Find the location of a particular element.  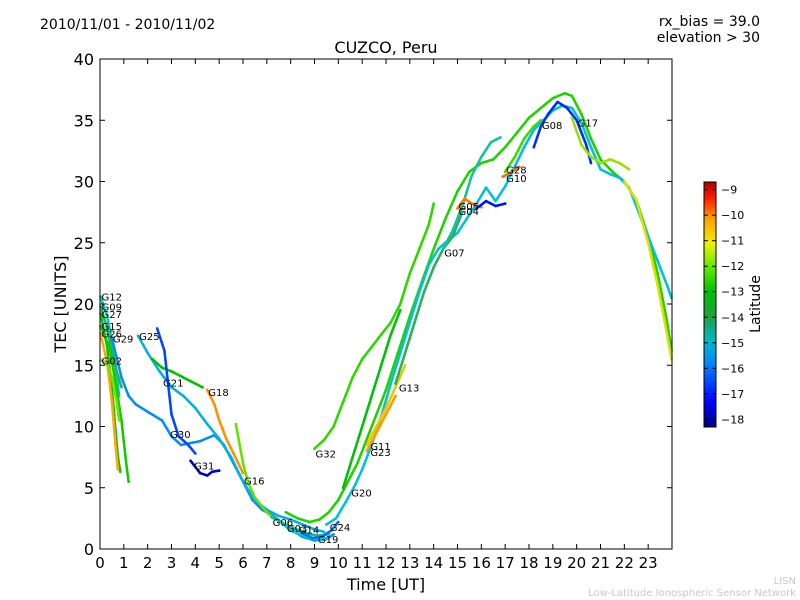

colorbar-tick-label--18: −18 is located at coordinates (732, 419).